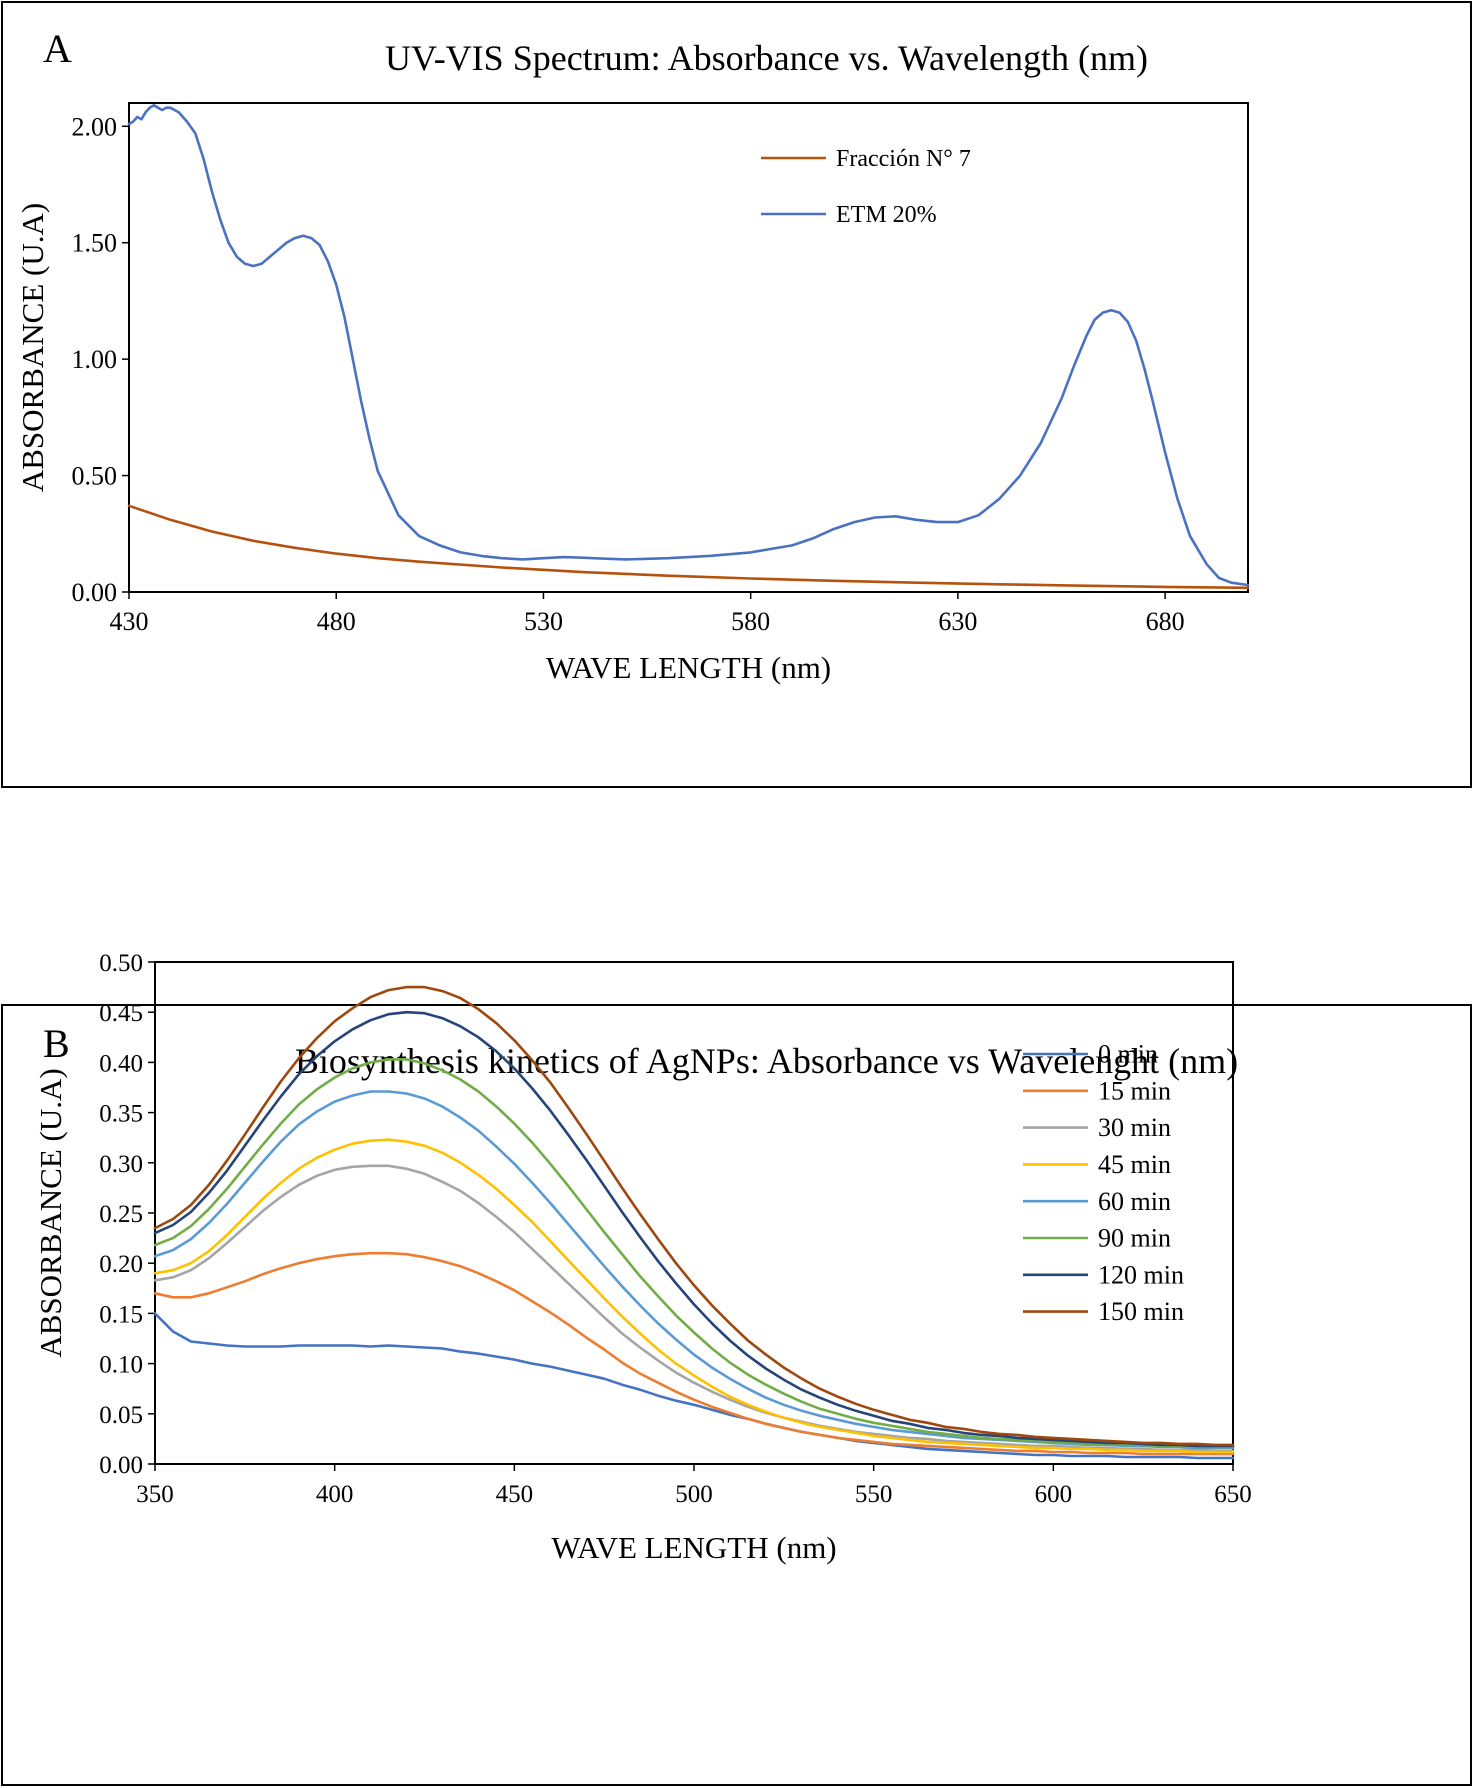 The width and height of the screenshot is (1475, 1788). I want to click on chart-b-x-tick-label: 500, so click(694, 1494).